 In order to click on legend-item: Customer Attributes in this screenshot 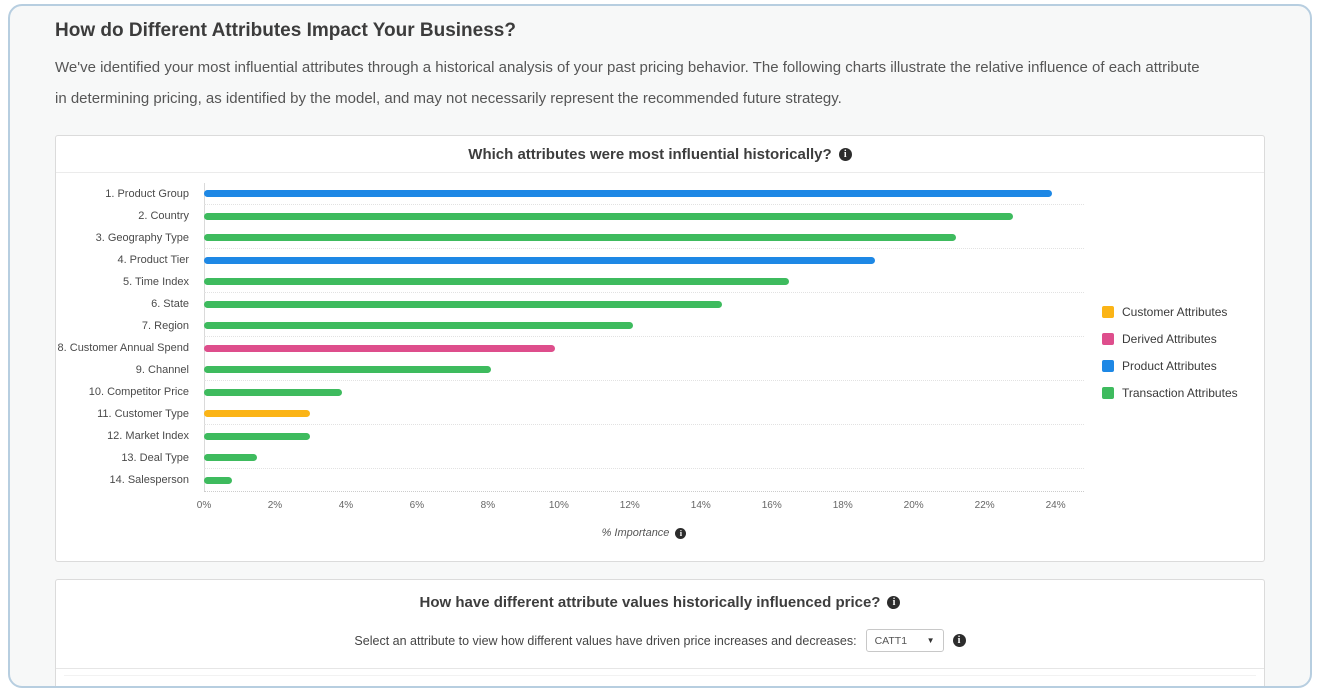, I will do `click(1183, 312)`.